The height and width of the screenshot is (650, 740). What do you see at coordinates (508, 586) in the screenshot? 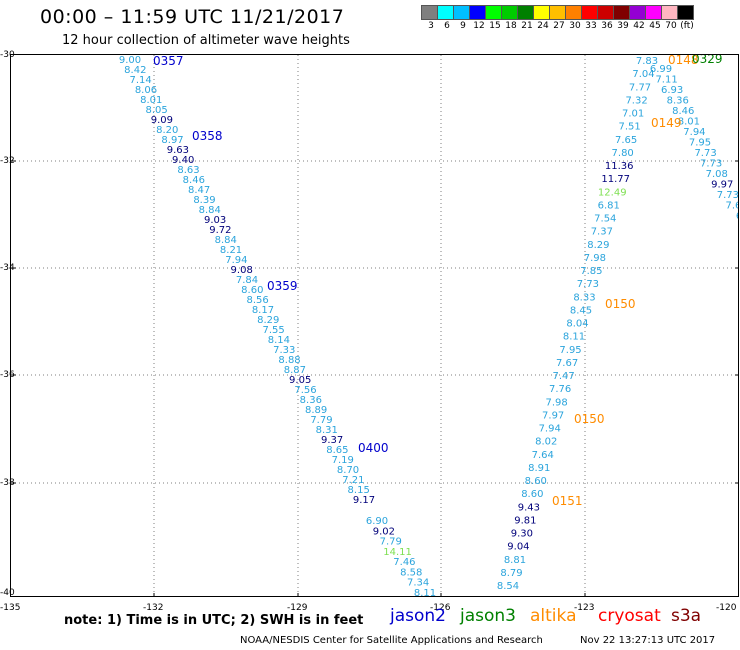
I see `swh-value: 8.54` at bounding box center [508, 586].